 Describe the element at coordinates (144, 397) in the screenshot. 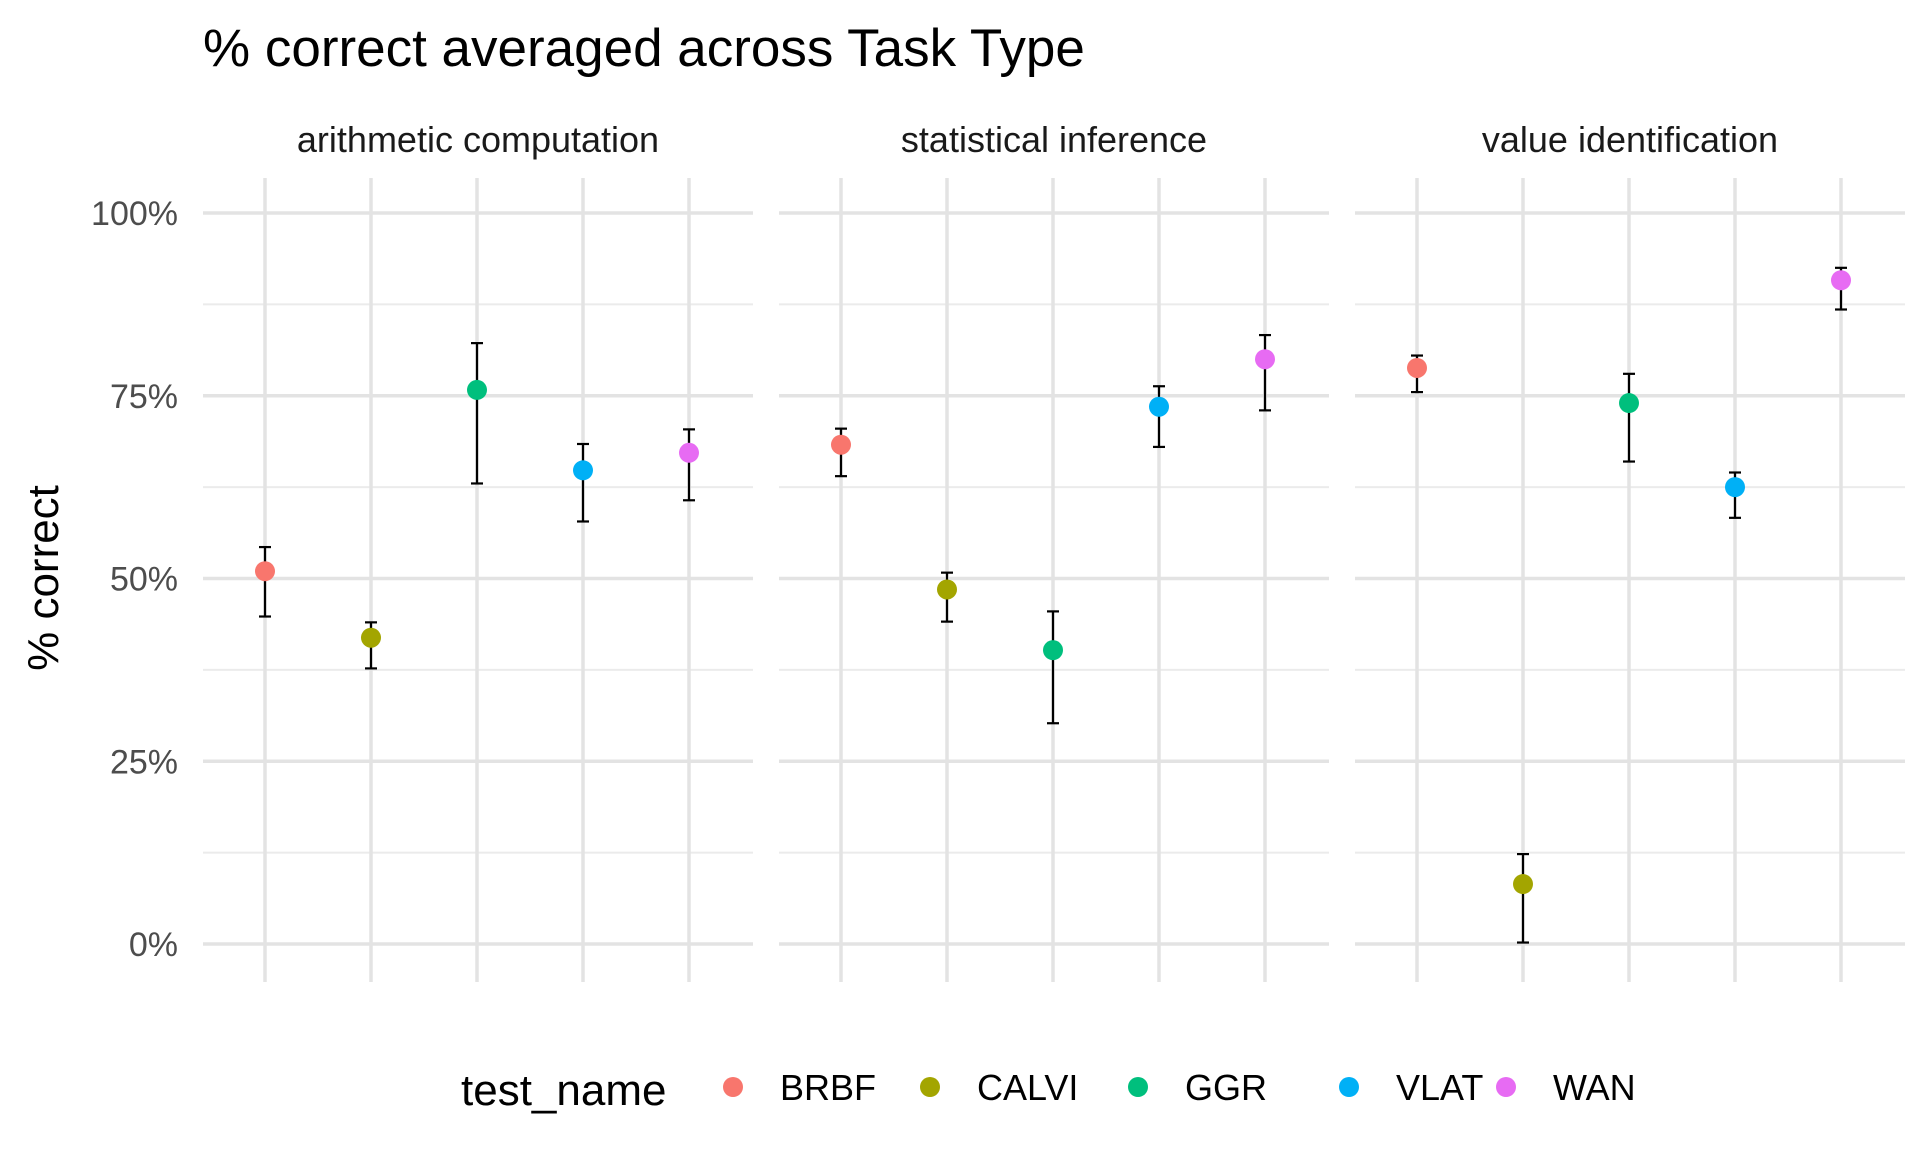

I see `y-tick-label: 75%` at that location.